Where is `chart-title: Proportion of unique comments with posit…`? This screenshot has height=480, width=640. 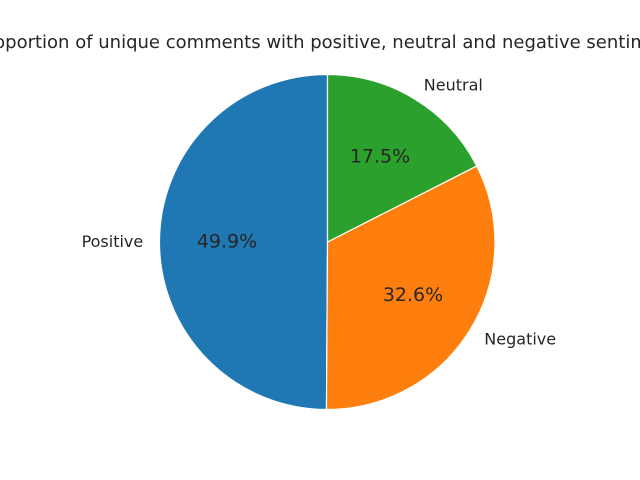 chart-title: Proportion of unique comments with posit… is located at coordinates (320, 42).